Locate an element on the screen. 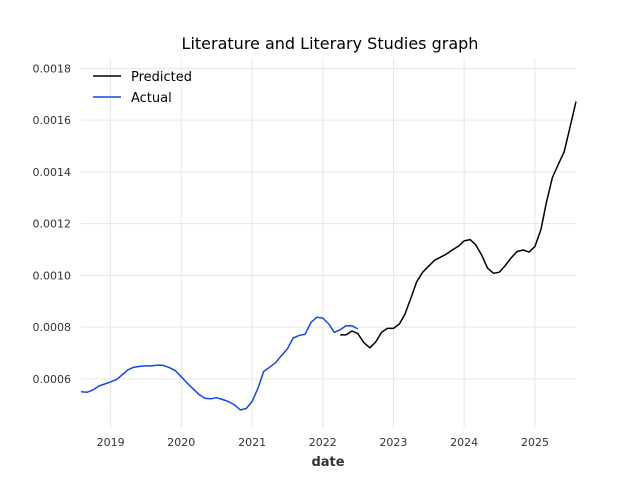 The image size is (640, 480). series-line-actual is located at coordinates (219, 363).